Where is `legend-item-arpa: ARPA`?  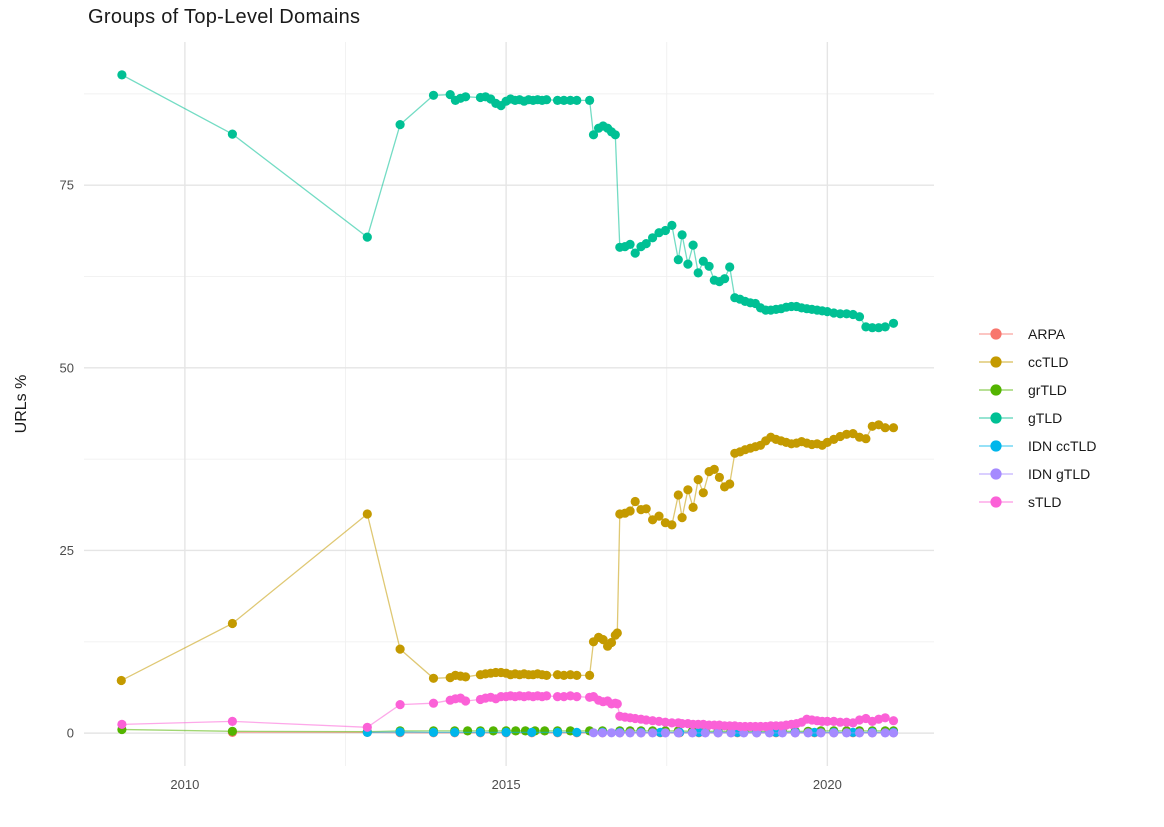 legend-item-arpa: ARPA is located at coordinates (1037, 334).